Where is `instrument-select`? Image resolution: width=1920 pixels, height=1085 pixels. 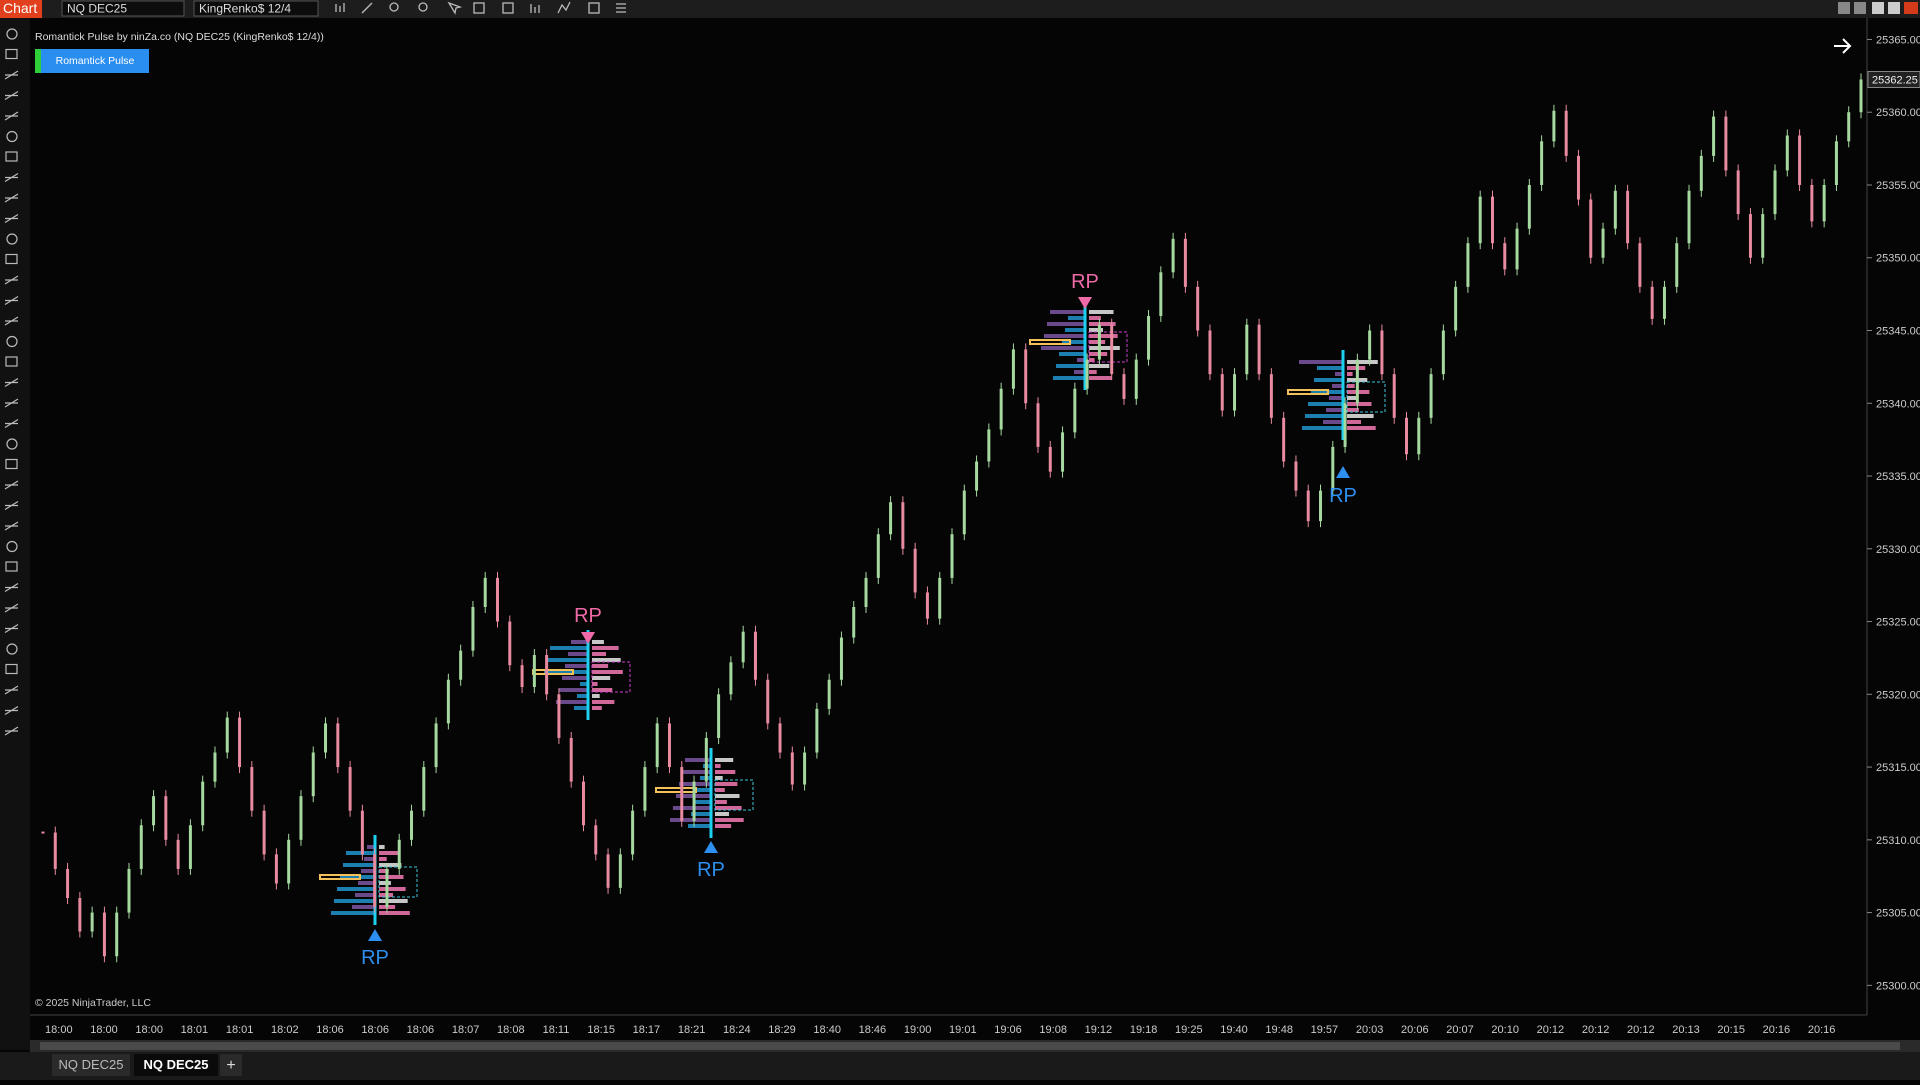 instrument-select is located at coordinates (123, 8).